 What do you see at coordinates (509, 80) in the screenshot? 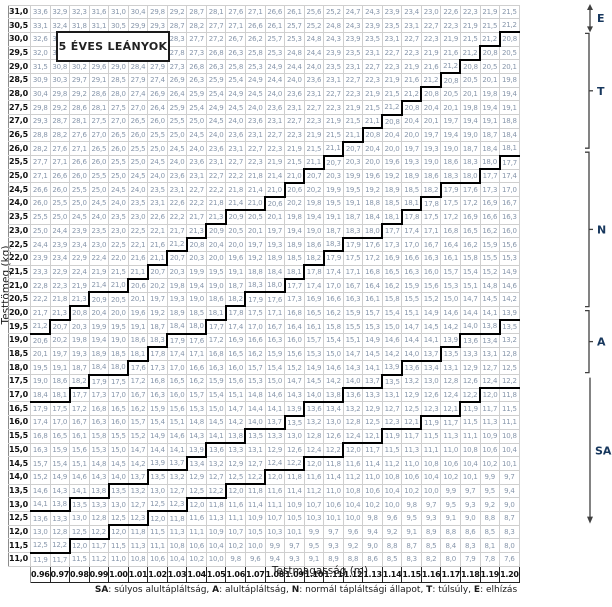
I see `bmi-cell: 19,8` at bounding box center [509, 80].